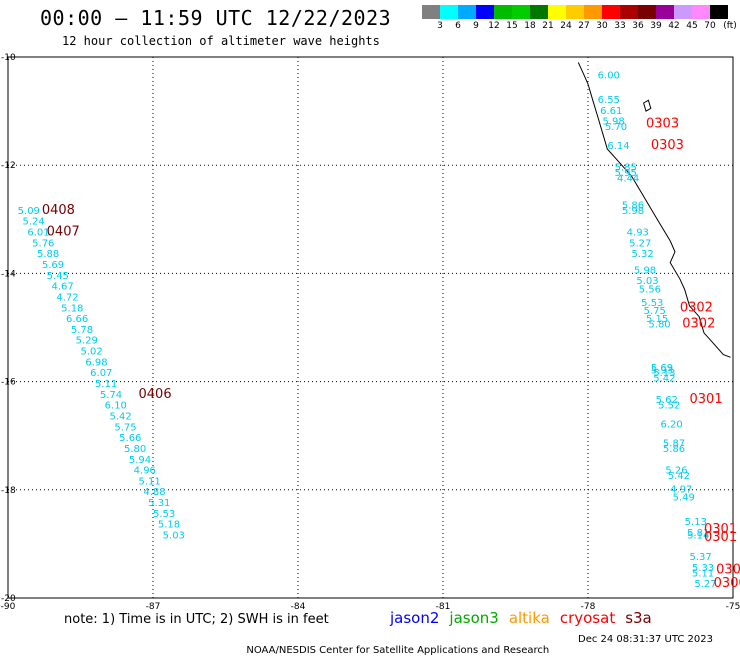  Describe the element at coordinates (587, 618) in the screenshot. I see `satellite-cryosat: cryosat` at that location.